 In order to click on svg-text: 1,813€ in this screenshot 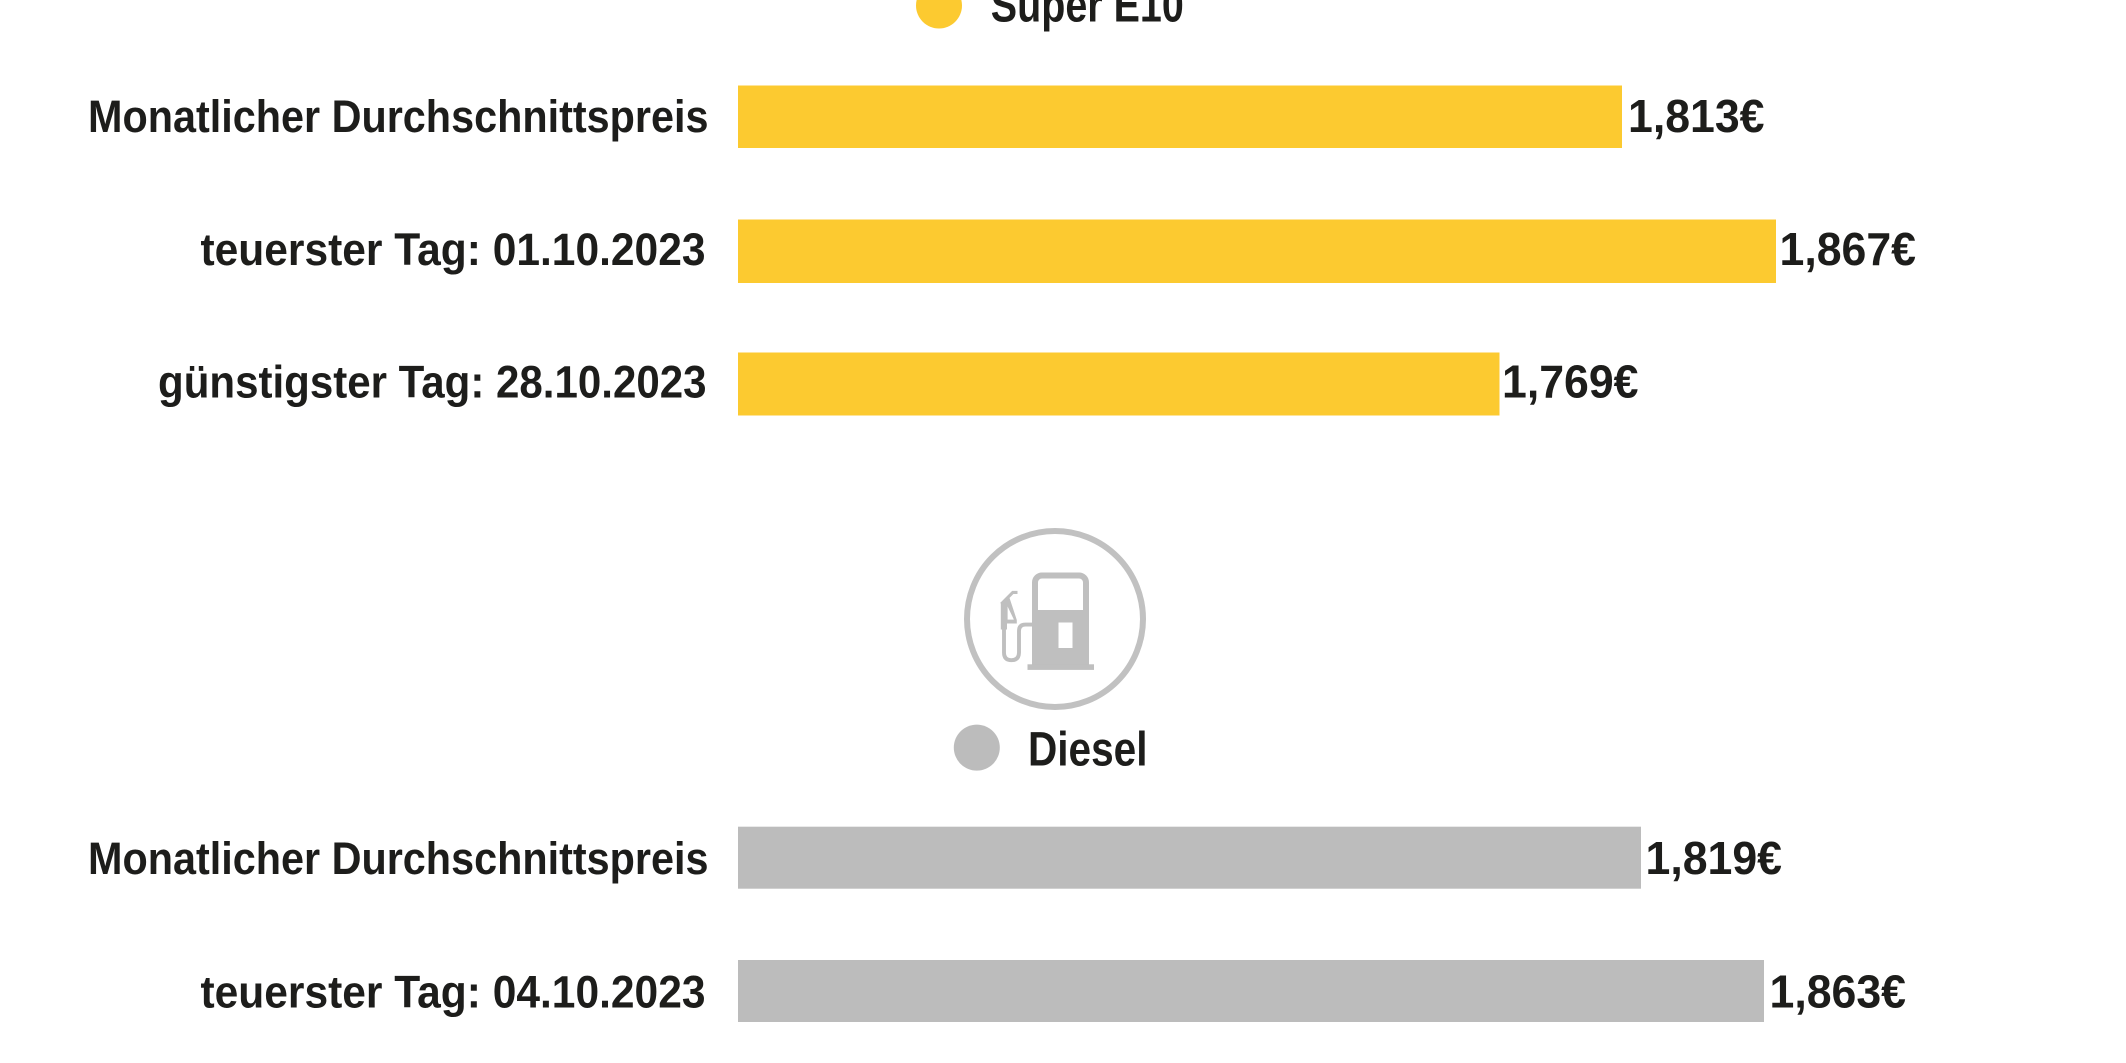, I will do `click(1696, 116)`.